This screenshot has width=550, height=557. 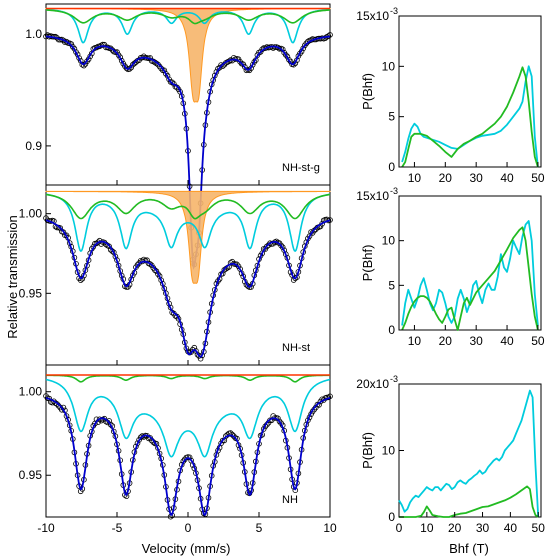 What do you see at coordinates (296, 348) in the screenshot?
I see `sample-label: NH-st` at bounding box center [296, 348].